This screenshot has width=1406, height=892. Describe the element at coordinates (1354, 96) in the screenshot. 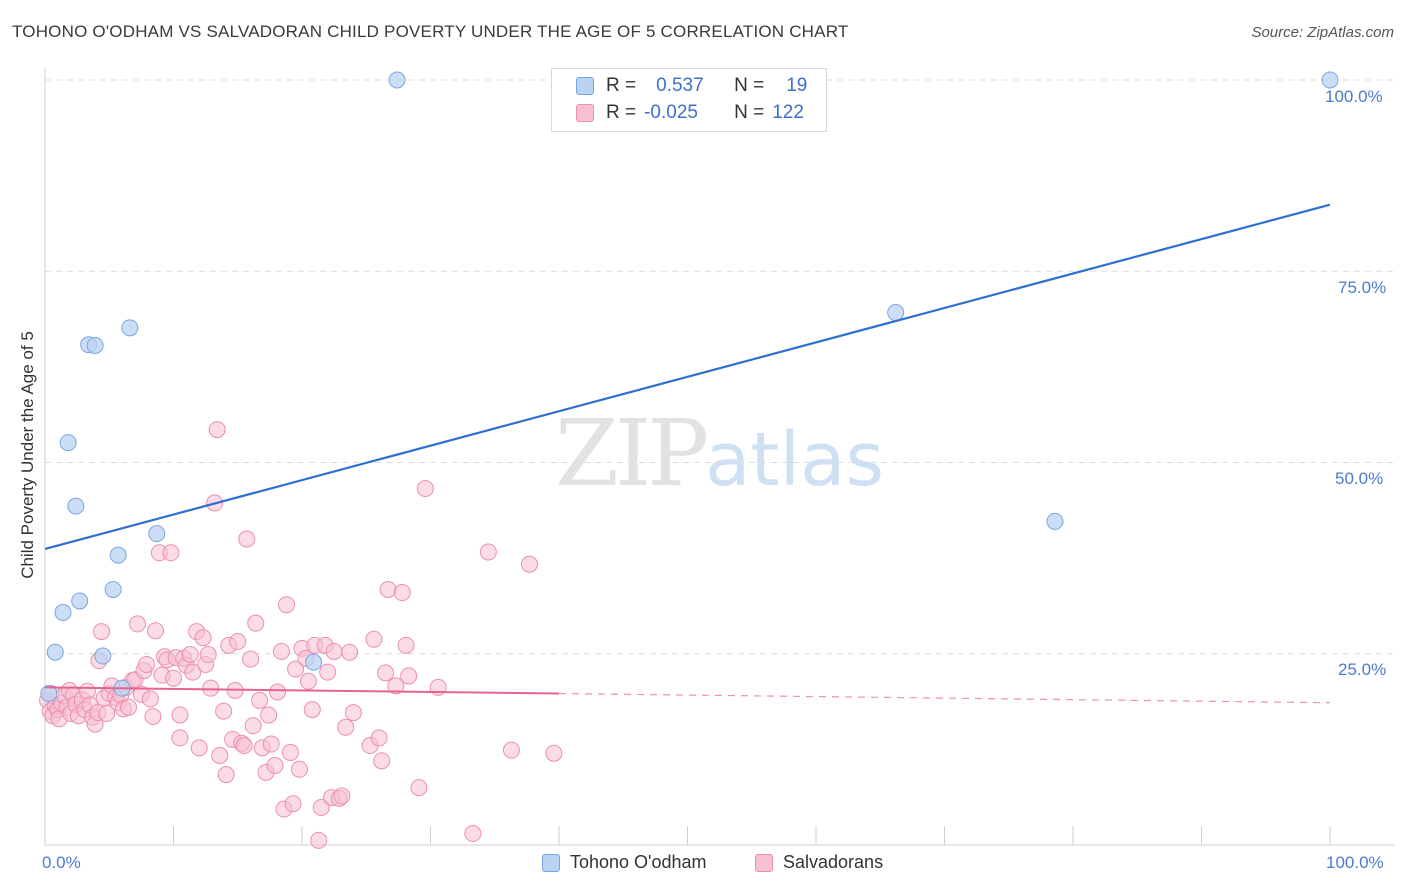

I see `y-tick-label-100: 100.0%` at that location.